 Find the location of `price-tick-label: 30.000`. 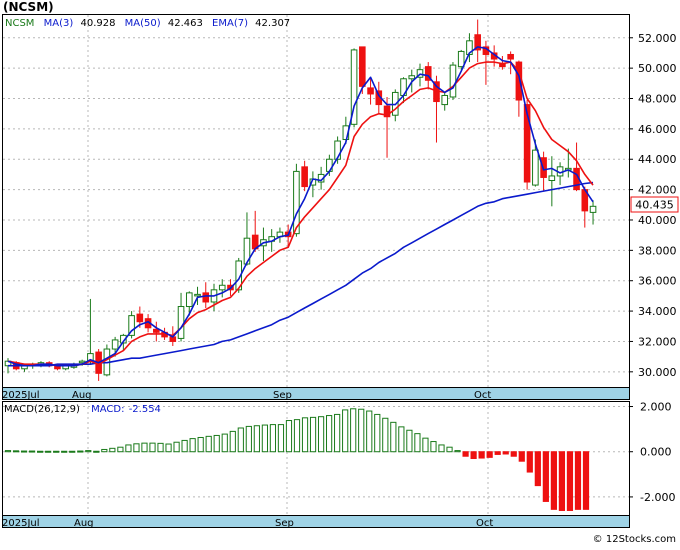

price-tick-label: 30.000 is located at coordinates (657, 372).